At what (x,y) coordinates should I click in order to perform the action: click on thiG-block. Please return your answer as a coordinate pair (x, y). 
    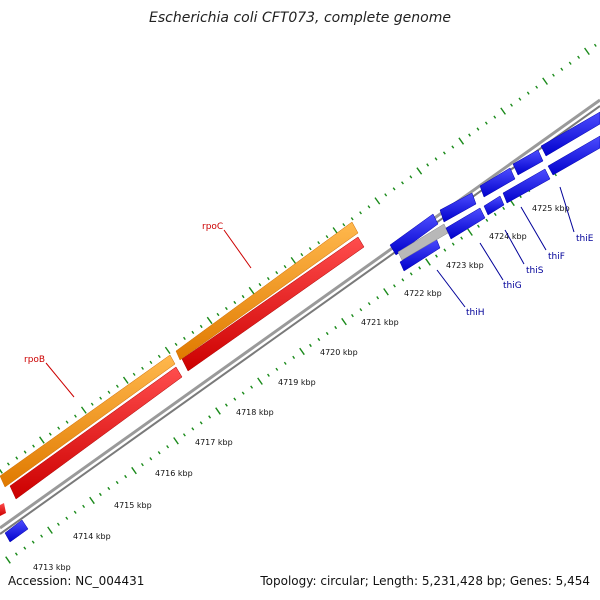
    Looking at the image, I should click on (465, 223).